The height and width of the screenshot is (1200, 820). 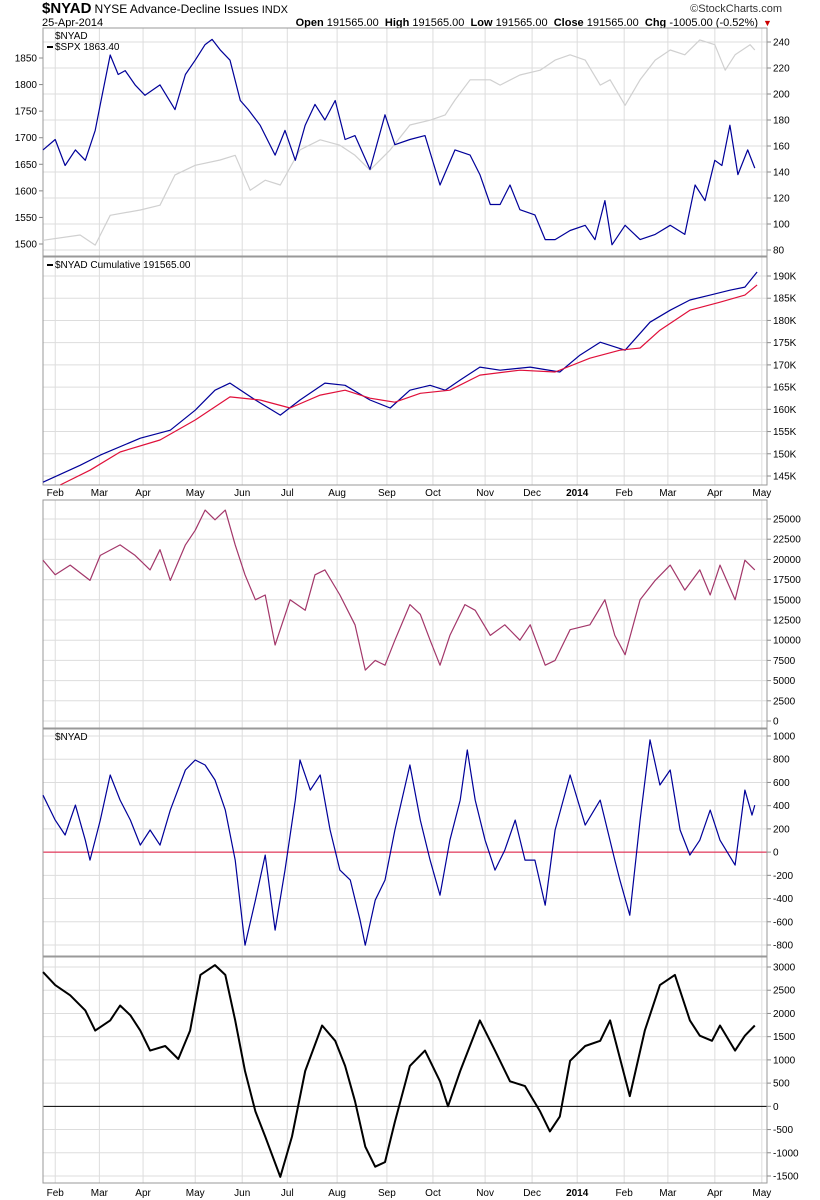 I want to click on y-tick-label: 240, so click(x=781, y=43).